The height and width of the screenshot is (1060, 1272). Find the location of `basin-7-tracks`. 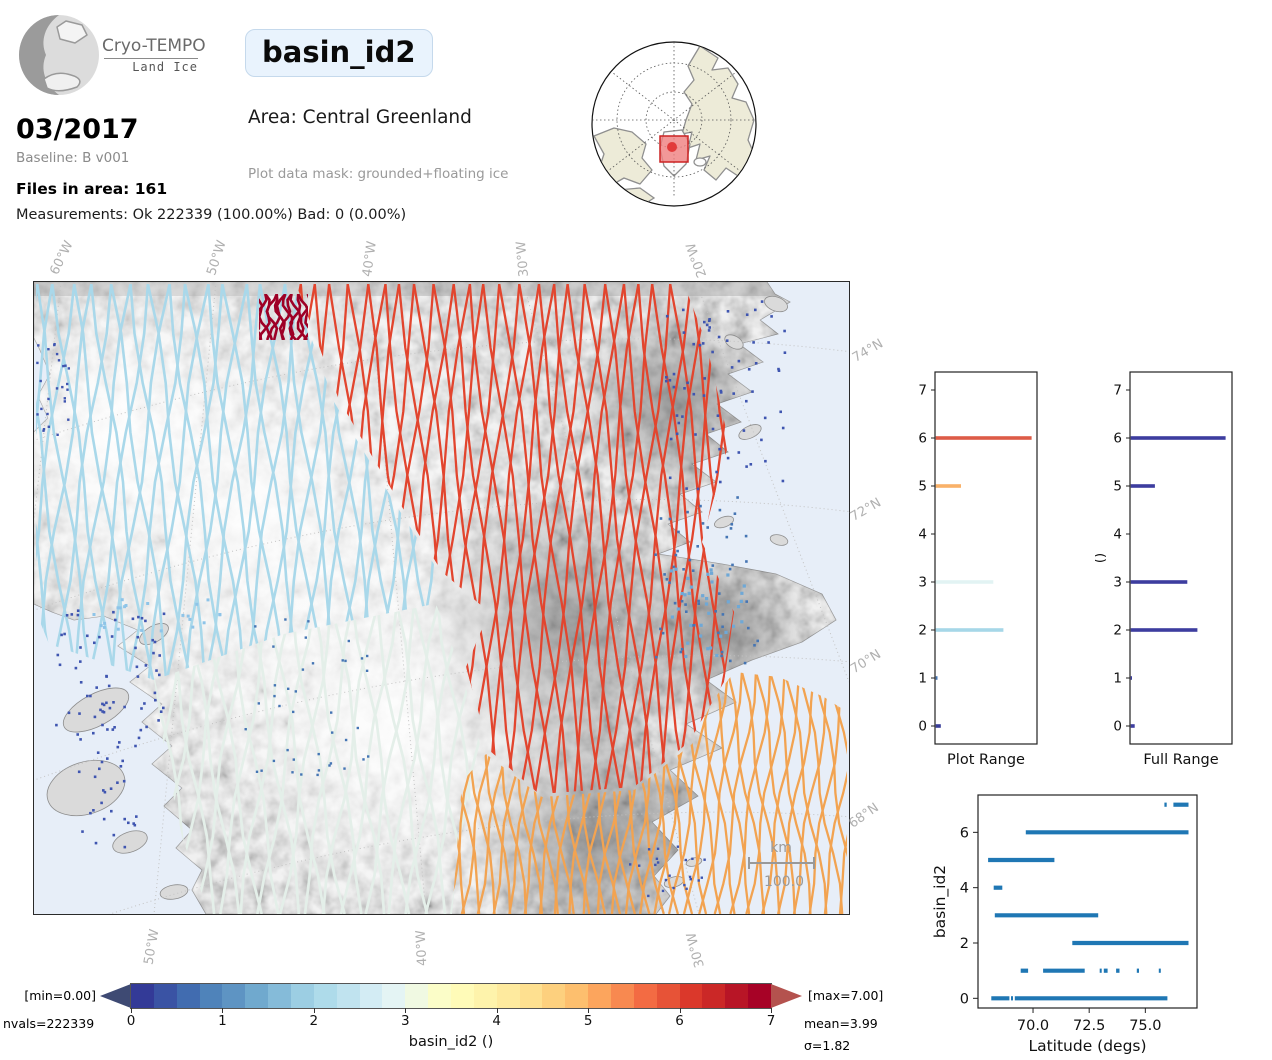

basin-7-tracks is located at coordinates (283, 317).